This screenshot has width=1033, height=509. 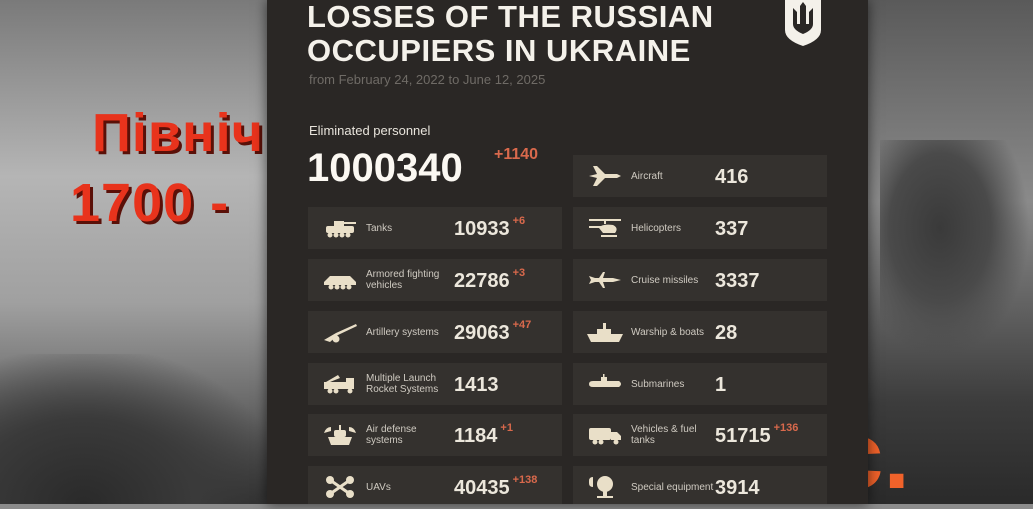 What do you see at coordinates (605, 436) in the screenshot?
I see `truck-icon` at bounding box center [605, 436].